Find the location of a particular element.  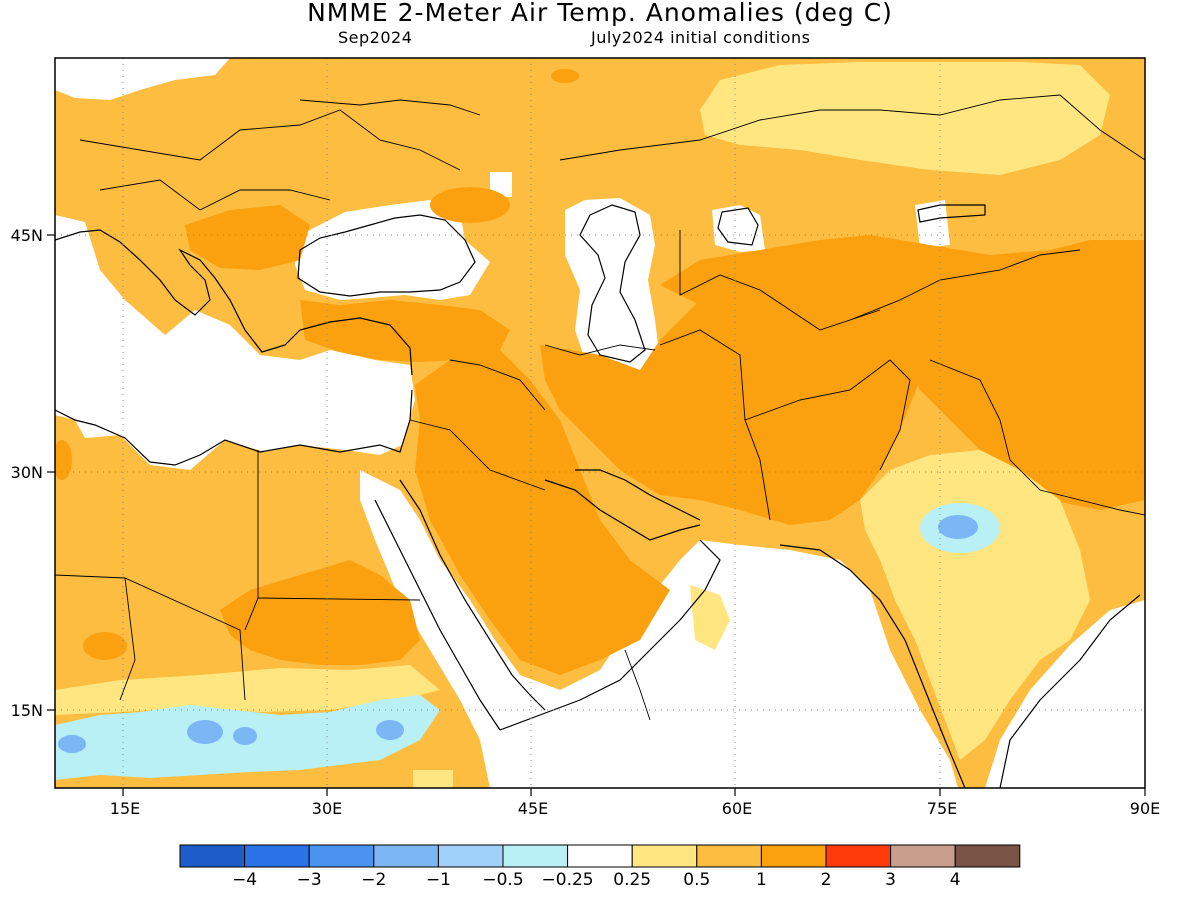

mediterranean-neutral is located at coordinates (235, 342).